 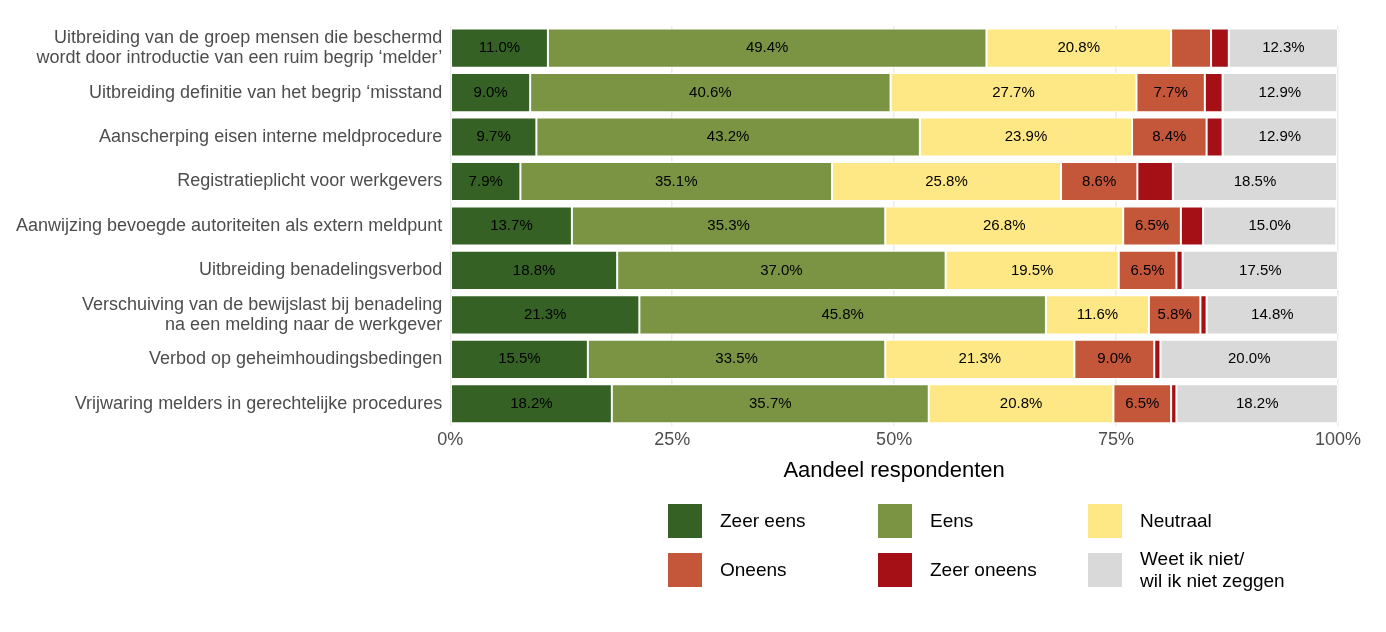 I want to click on data-label: 7.9%, so click(x=485, y=180).